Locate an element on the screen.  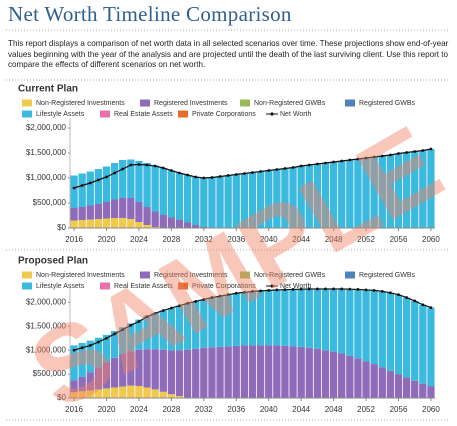
x-tick-label: 2040 is located at coordinates (269, 409).